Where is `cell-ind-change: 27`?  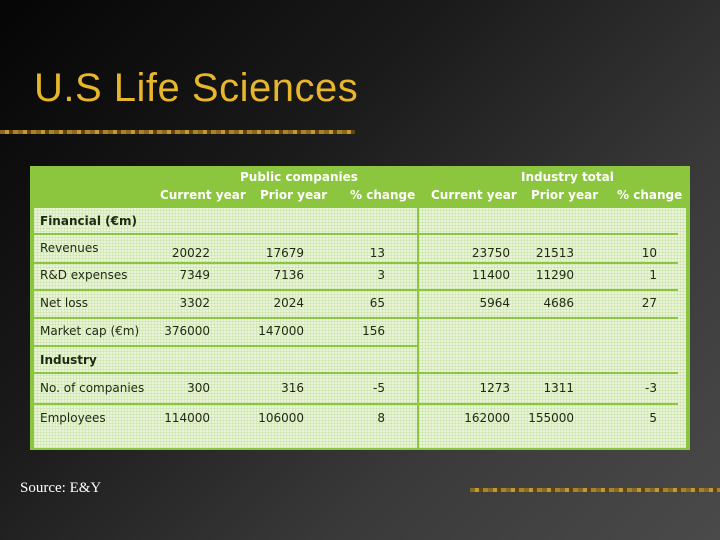 cell-ind-change: 27 is located at coordinates (649, 303).